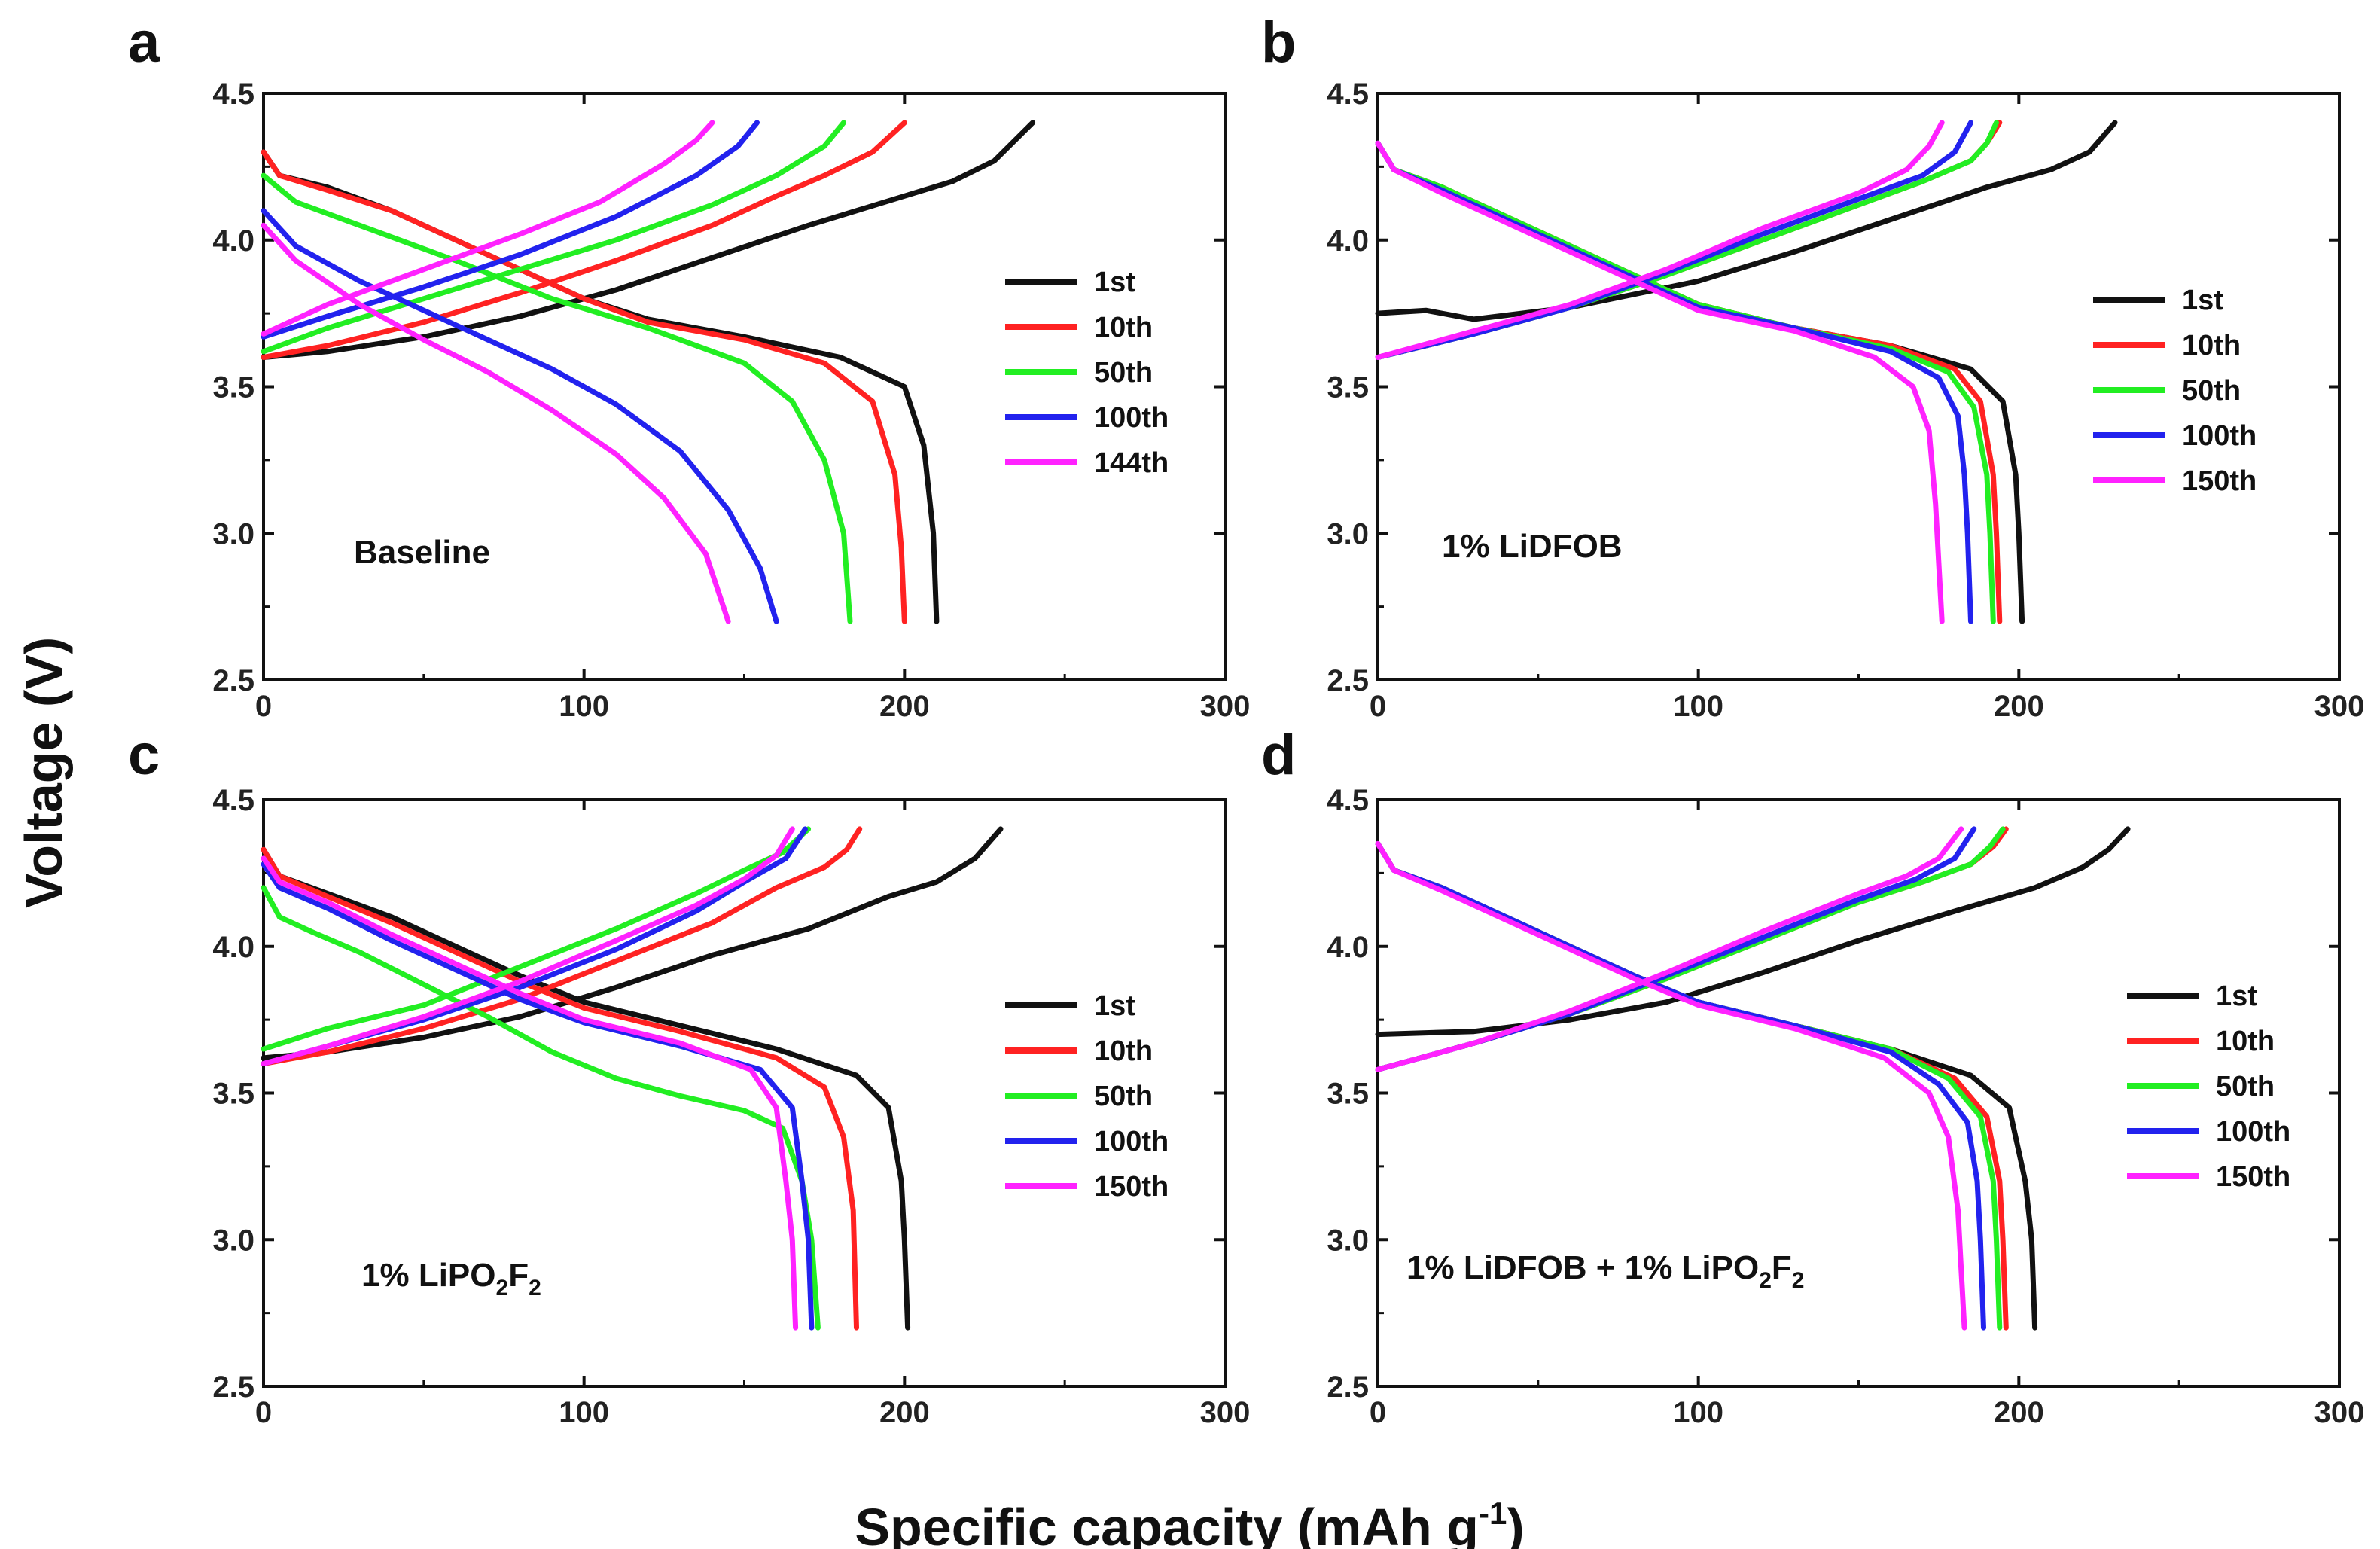 This screenshot has width=2380, height=1549. What do you see at coordinates (428, 1275) in the screenshot?
I see `sample-label-main: 1% LiPO` at bounding box center [428, 1275].